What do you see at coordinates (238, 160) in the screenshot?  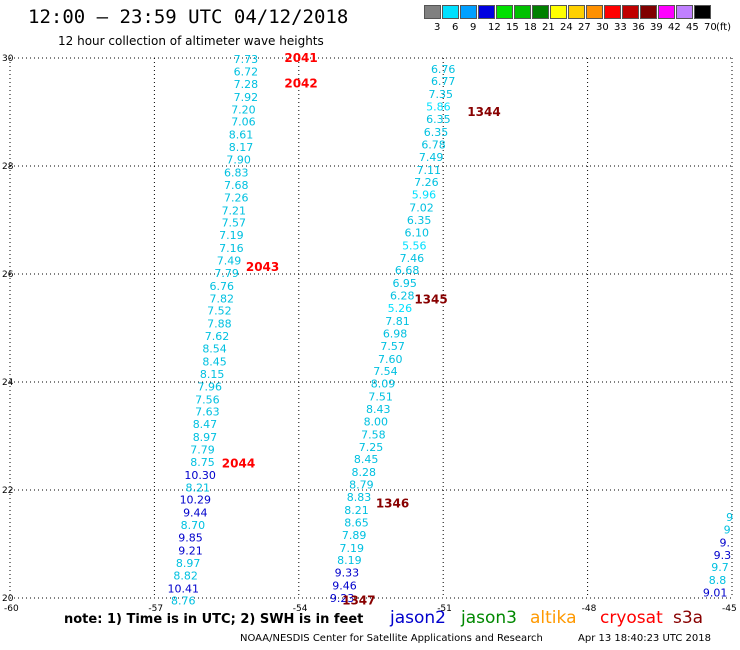 I see `swh-value-label: 7.90` at bounding box center [238, 160].